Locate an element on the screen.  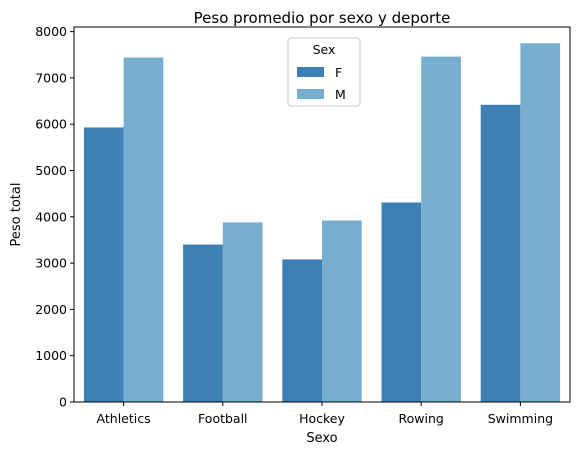
y-axis-label: Peso total is located at coordinates (16, 215).